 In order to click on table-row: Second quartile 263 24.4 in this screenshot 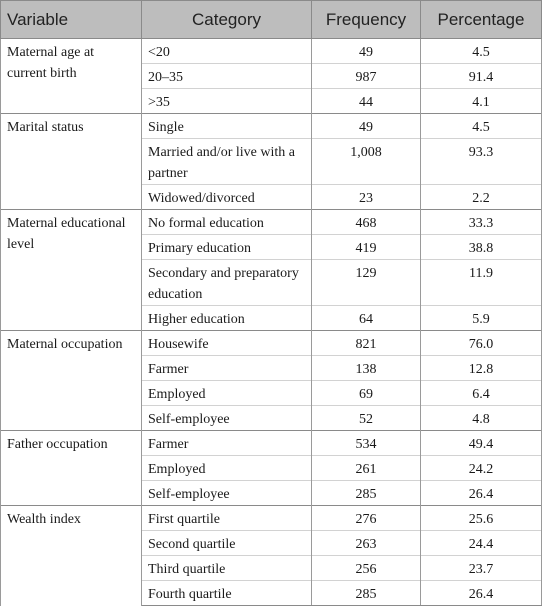, I will do `click(271, 543)`.